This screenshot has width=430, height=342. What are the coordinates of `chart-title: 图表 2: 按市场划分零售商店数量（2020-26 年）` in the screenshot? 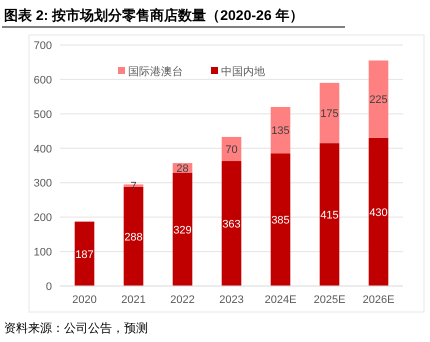 It's located at (154, 15).